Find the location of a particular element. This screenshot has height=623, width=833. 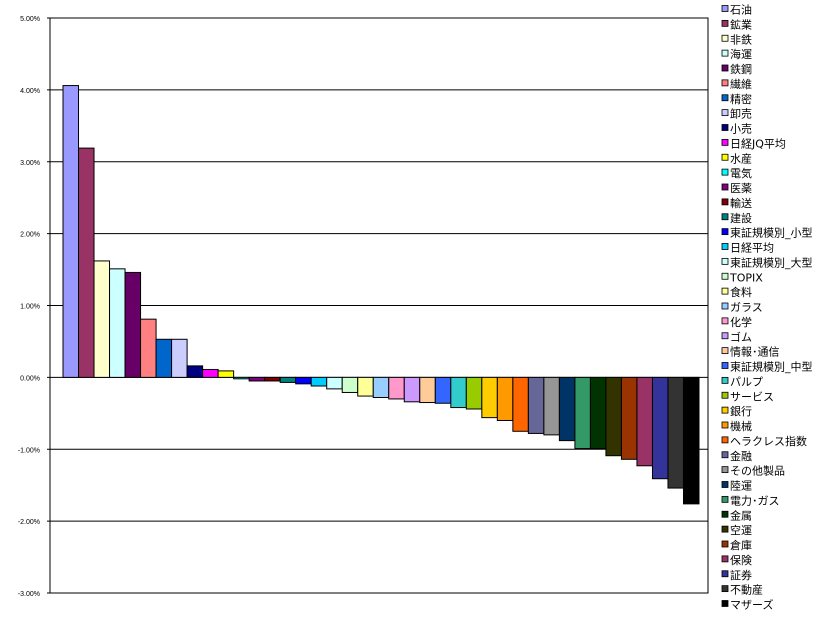

legend-label: 鉄鋼 is located at coordinates (741, 69).